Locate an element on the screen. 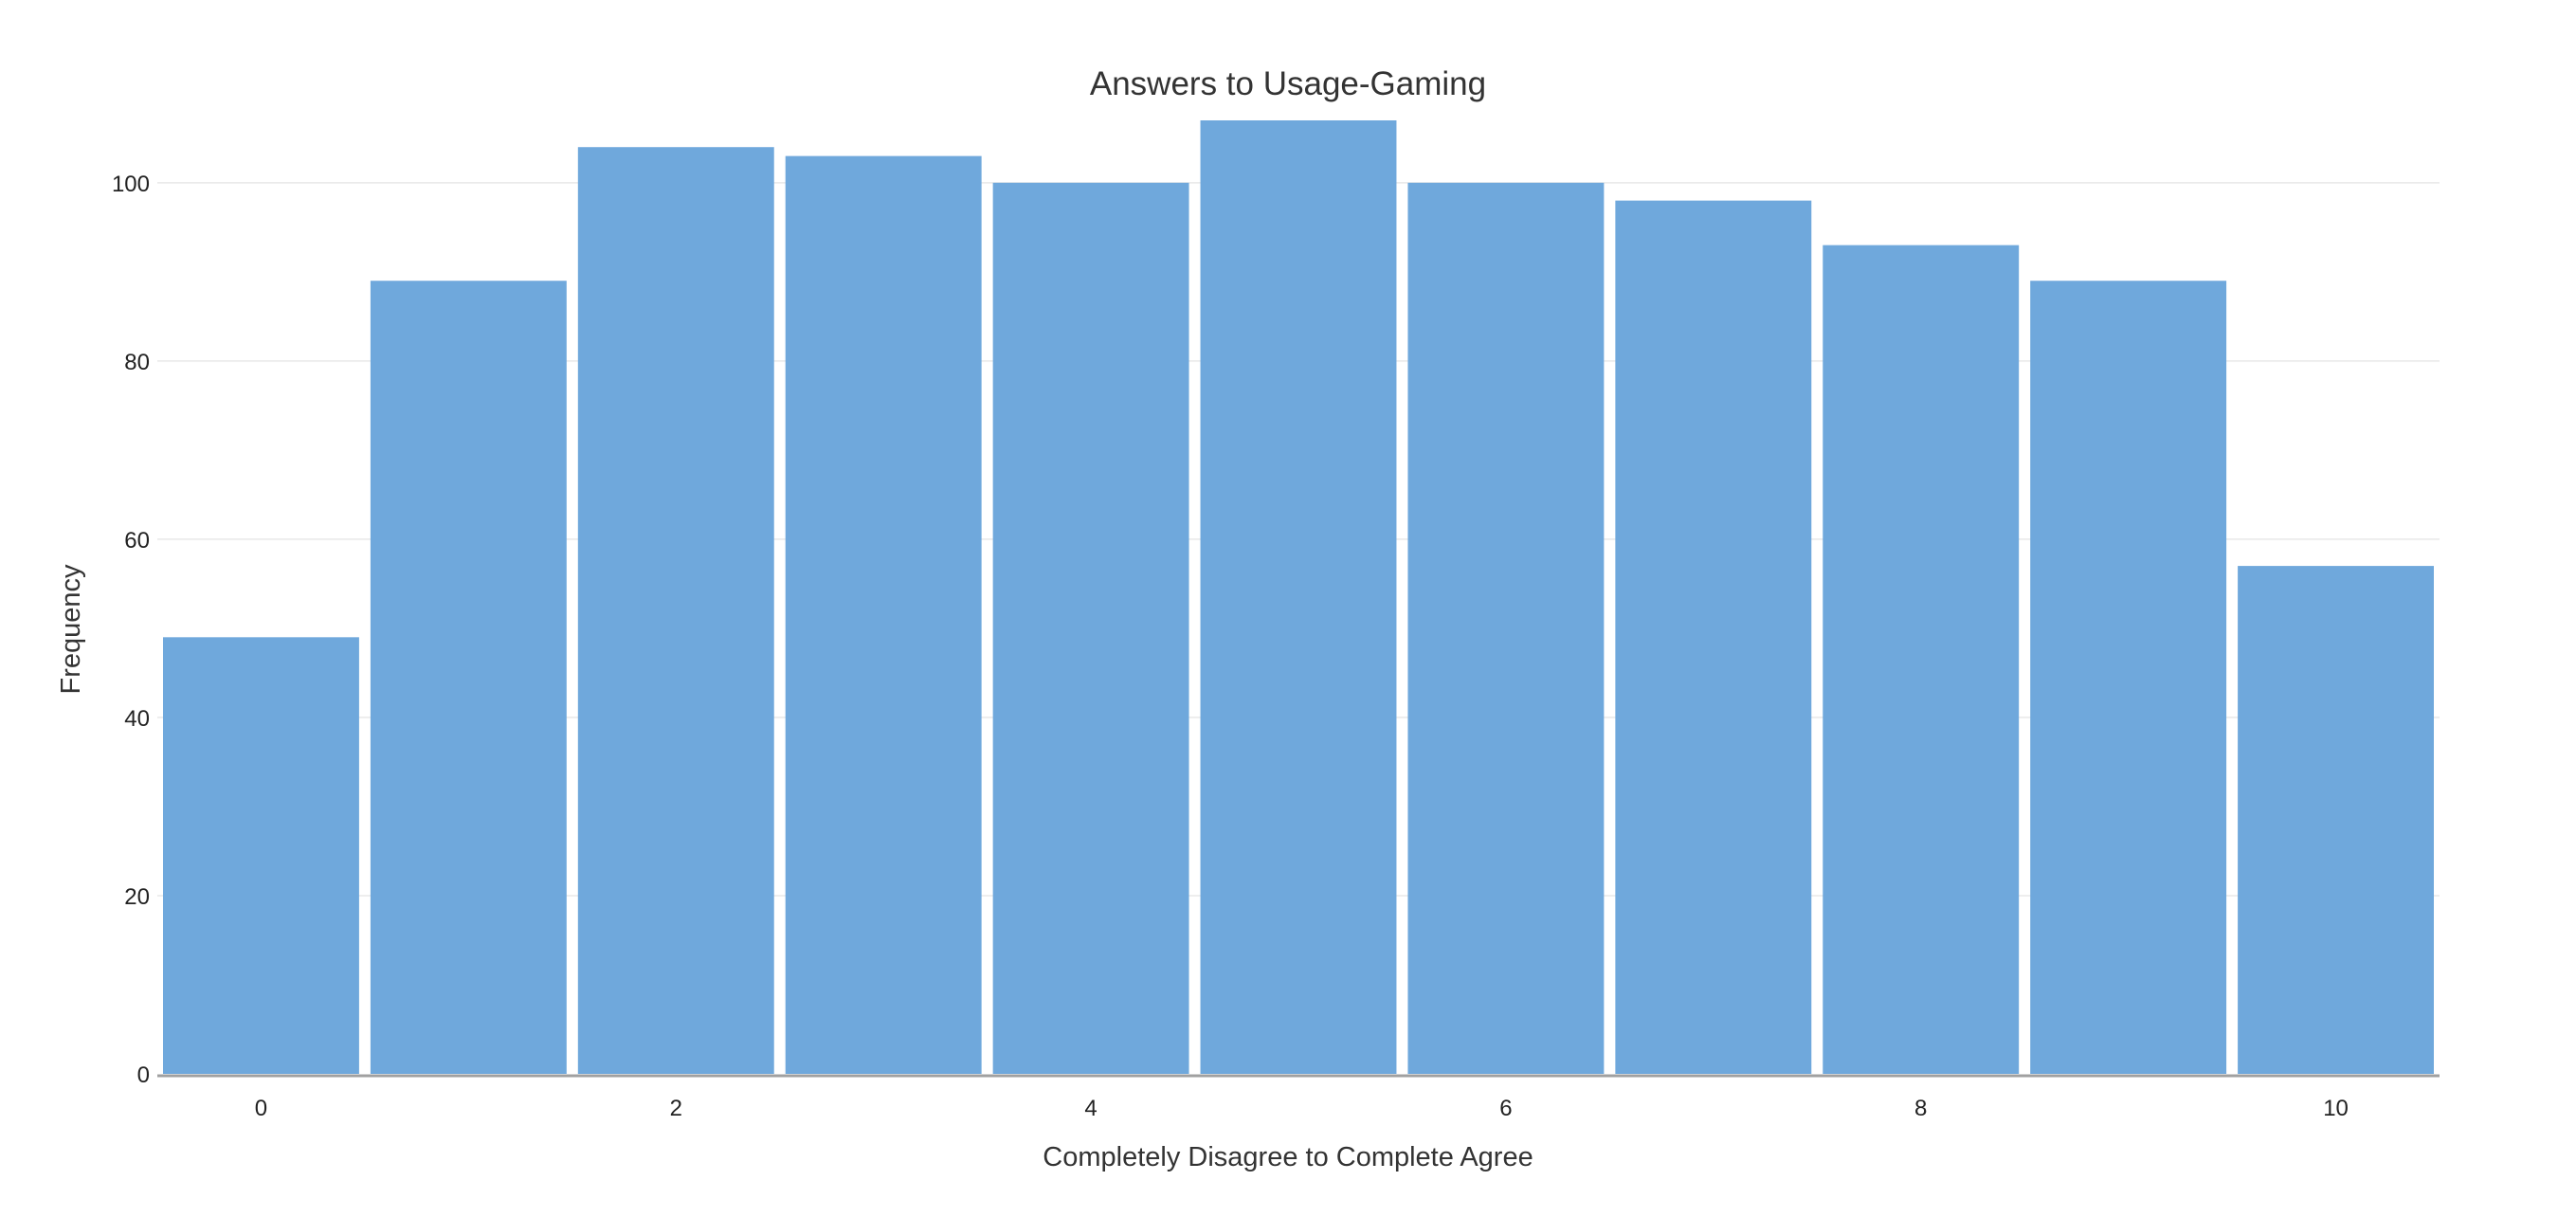  y-tick-label: 100 is located at coordinates (131, 184).